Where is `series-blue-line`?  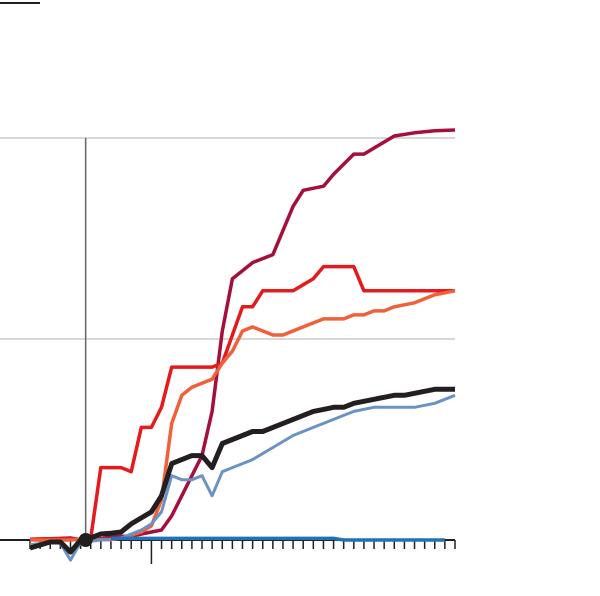 series-blue-line is located at coordinates (278, 539).